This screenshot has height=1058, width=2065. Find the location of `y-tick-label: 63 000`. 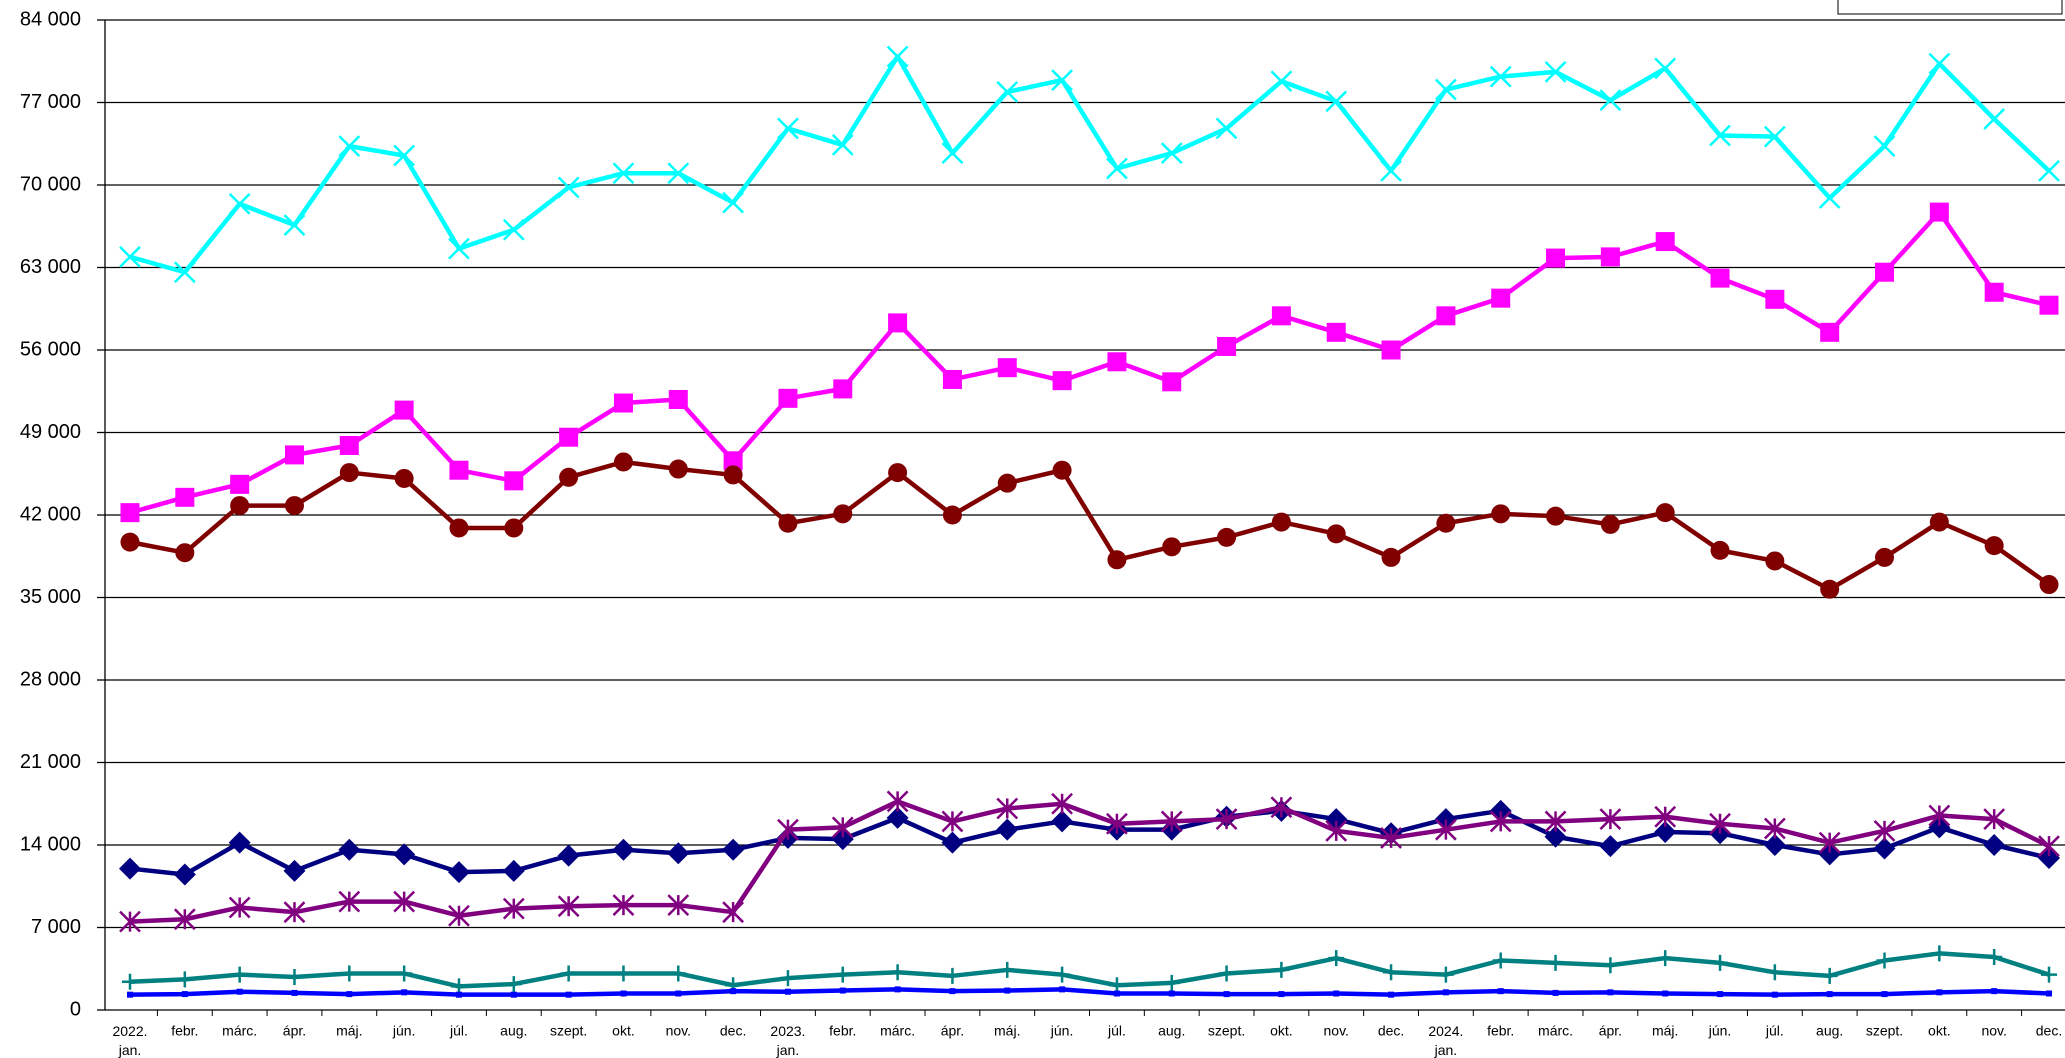

y-tick-label: 63 000 is located at coordinates (50, 267).